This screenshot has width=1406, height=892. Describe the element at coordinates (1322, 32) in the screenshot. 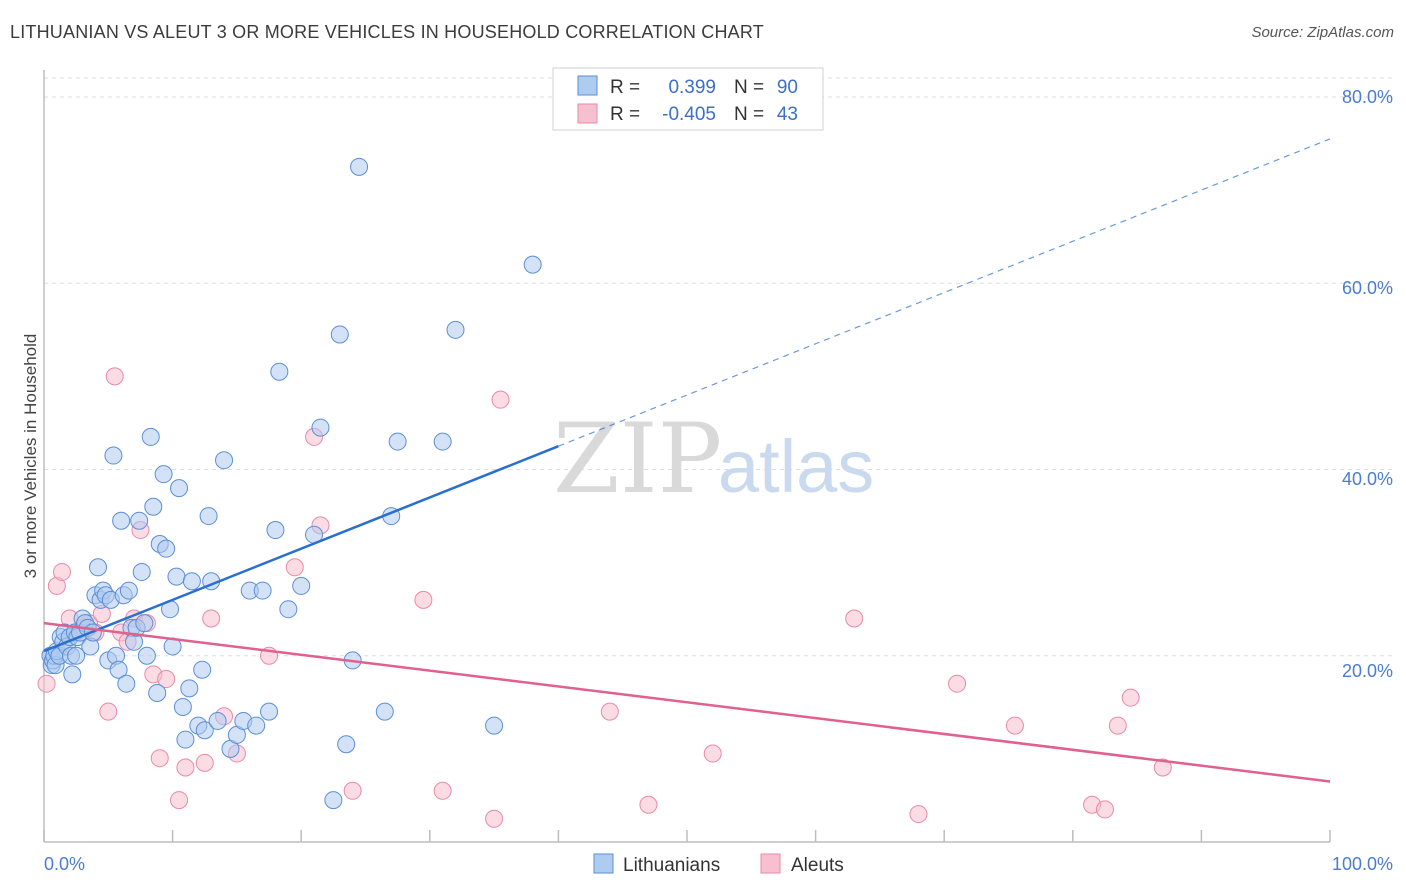

I see `source-label: Source: ZipAtlas.com` at that location.